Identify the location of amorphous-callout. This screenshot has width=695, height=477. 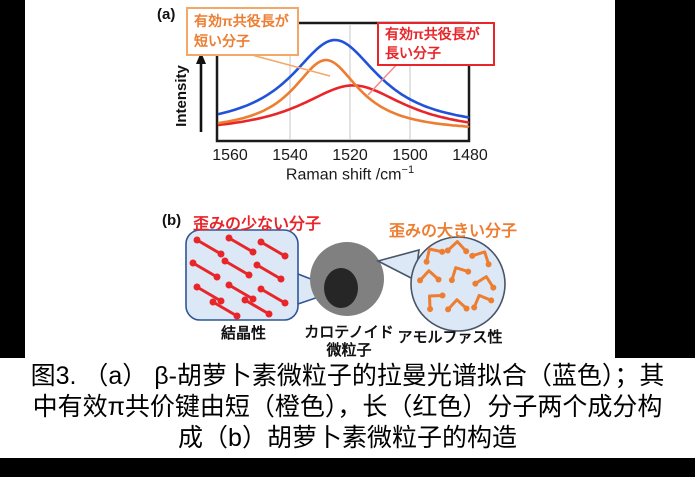
(440, 284).